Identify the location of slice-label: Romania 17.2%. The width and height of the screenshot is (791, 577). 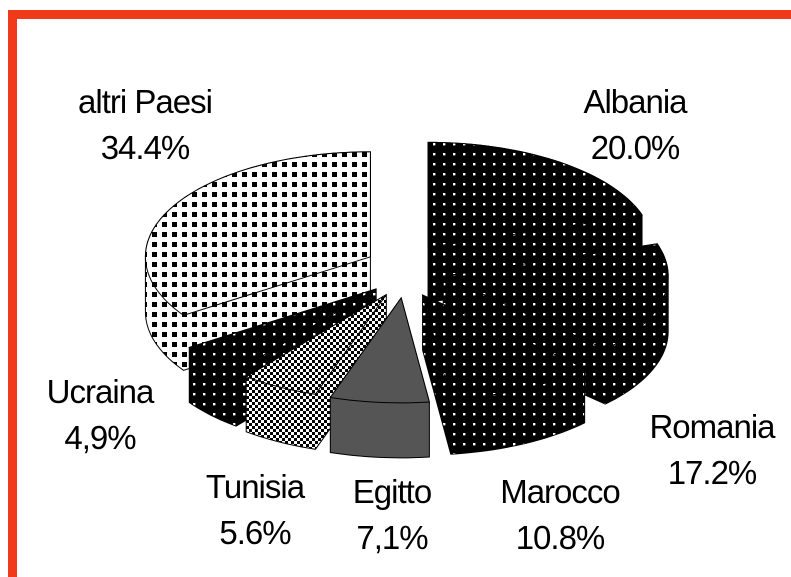
(712, 450).